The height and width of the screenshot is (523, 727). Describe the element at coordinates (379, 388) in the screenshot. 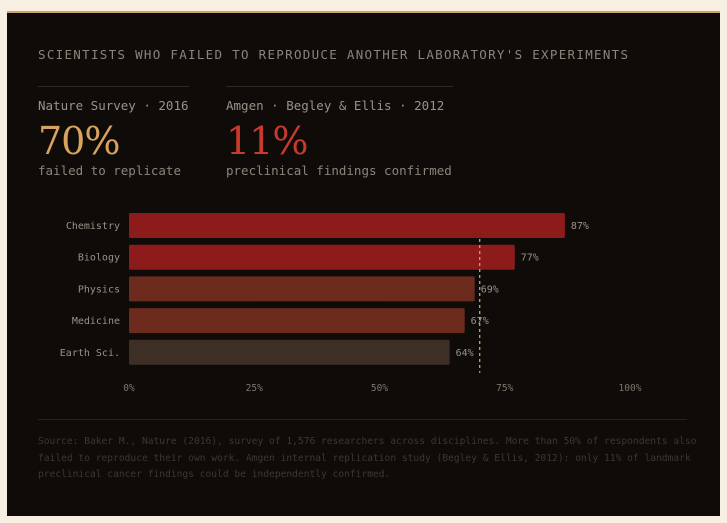

I see `x-tick-label: 50%` at that location.